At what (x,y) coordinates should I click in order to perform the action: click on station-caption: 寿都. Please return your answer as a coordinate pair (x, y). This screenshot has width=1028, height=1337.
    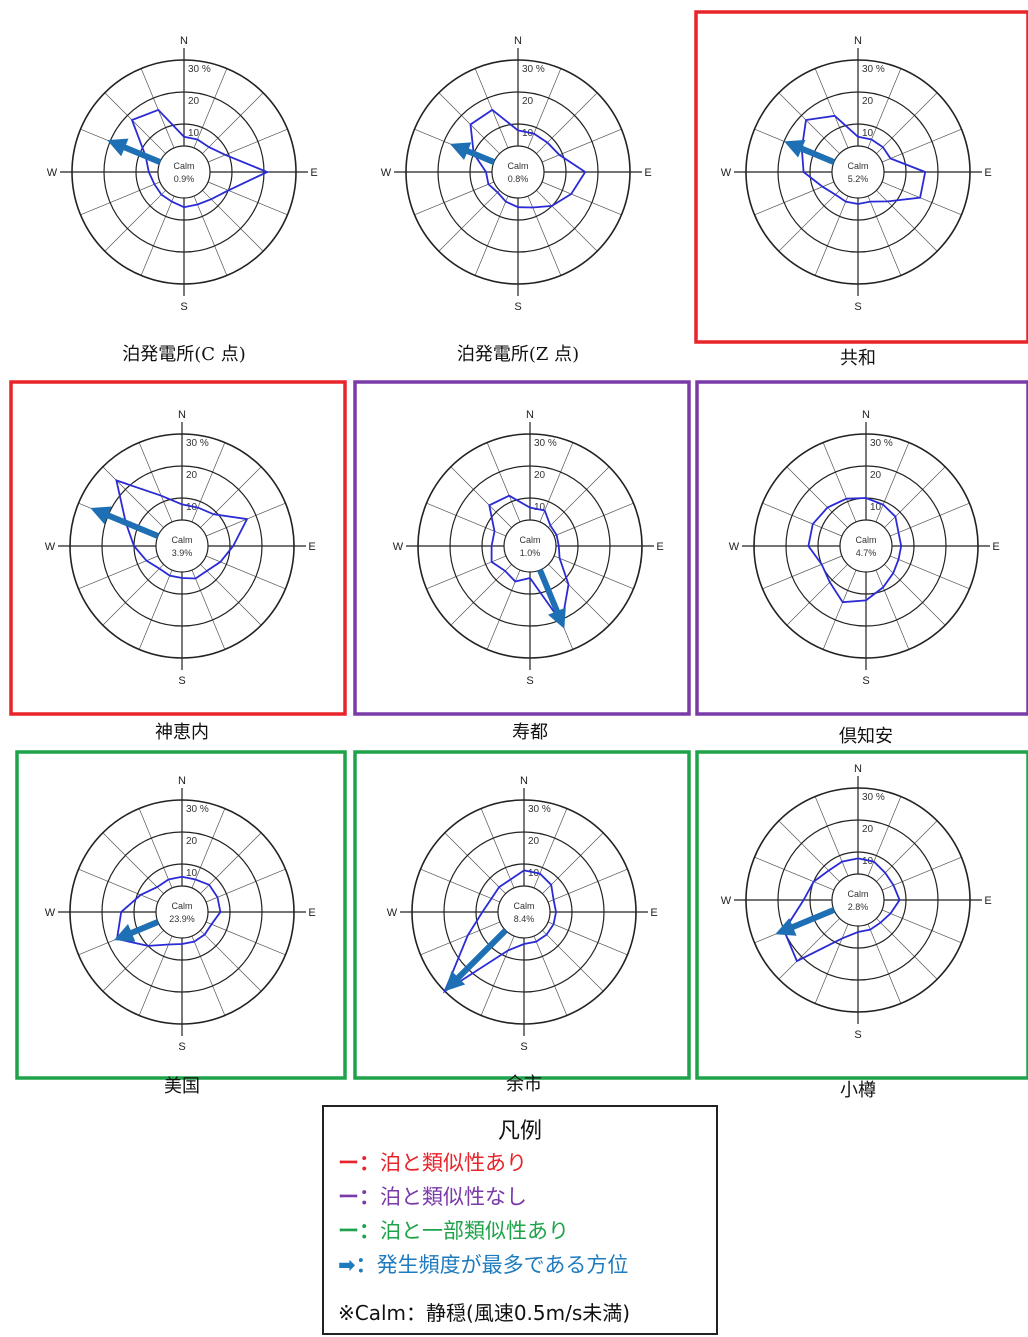
    Looking at the image, I should click on (530, 732).